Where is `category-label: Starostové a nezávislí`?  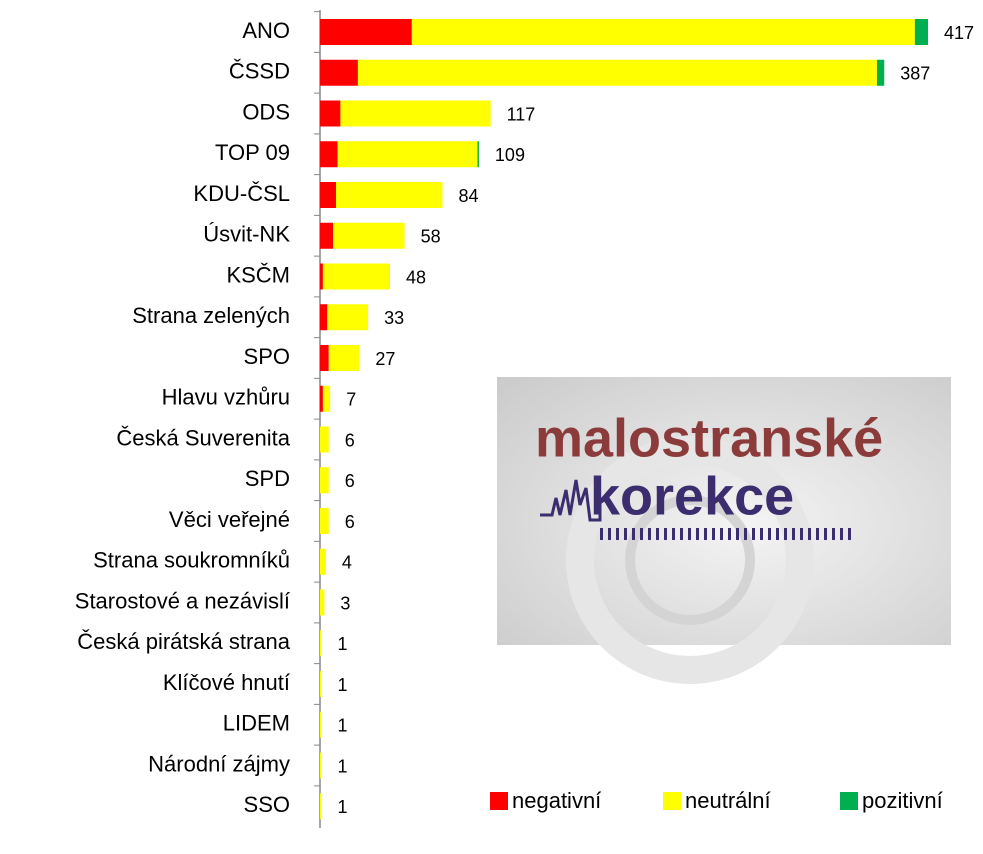
category-label: Starostové a nezávislí is located at coordinates (182, 600).